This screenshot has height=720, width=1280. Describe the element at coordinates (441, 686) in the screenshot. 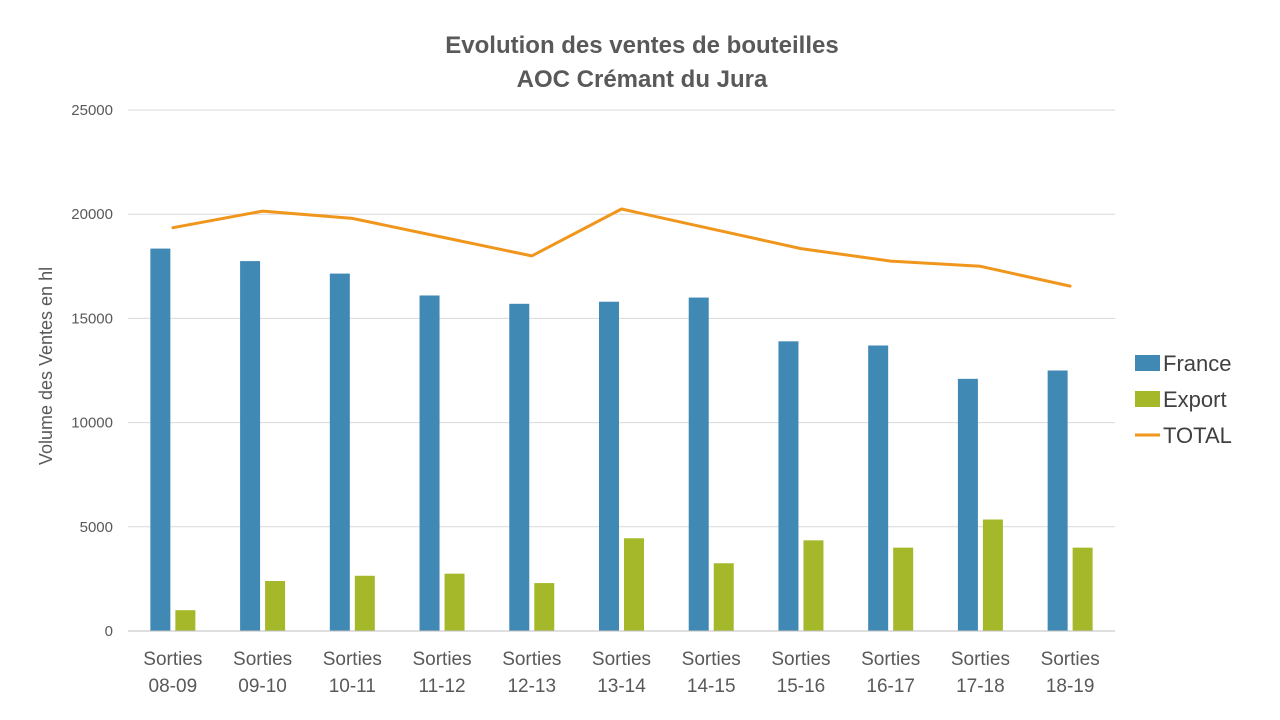

I see `x-tick-label-line: 11-12` at that location.